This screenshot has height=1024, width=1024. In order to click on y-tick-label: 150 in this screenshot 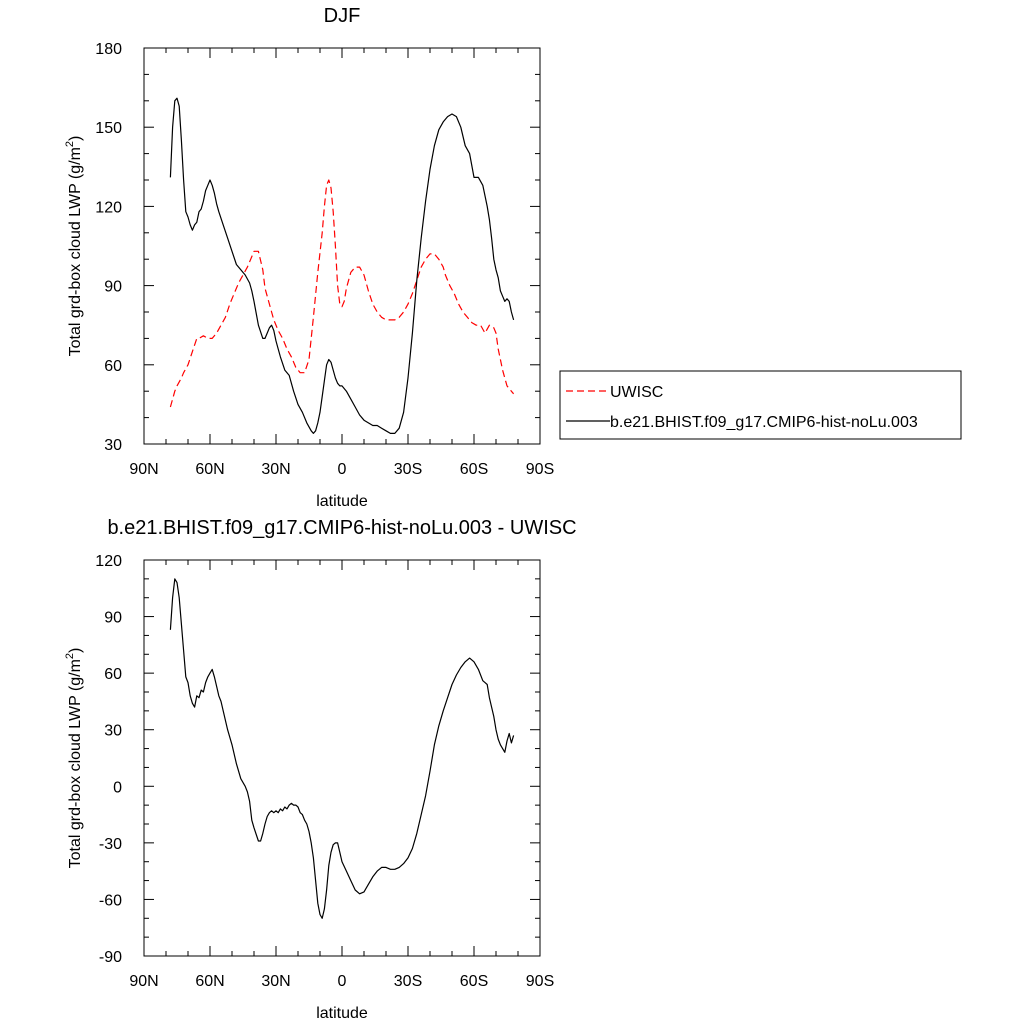, I will do `click(108, 128)`.